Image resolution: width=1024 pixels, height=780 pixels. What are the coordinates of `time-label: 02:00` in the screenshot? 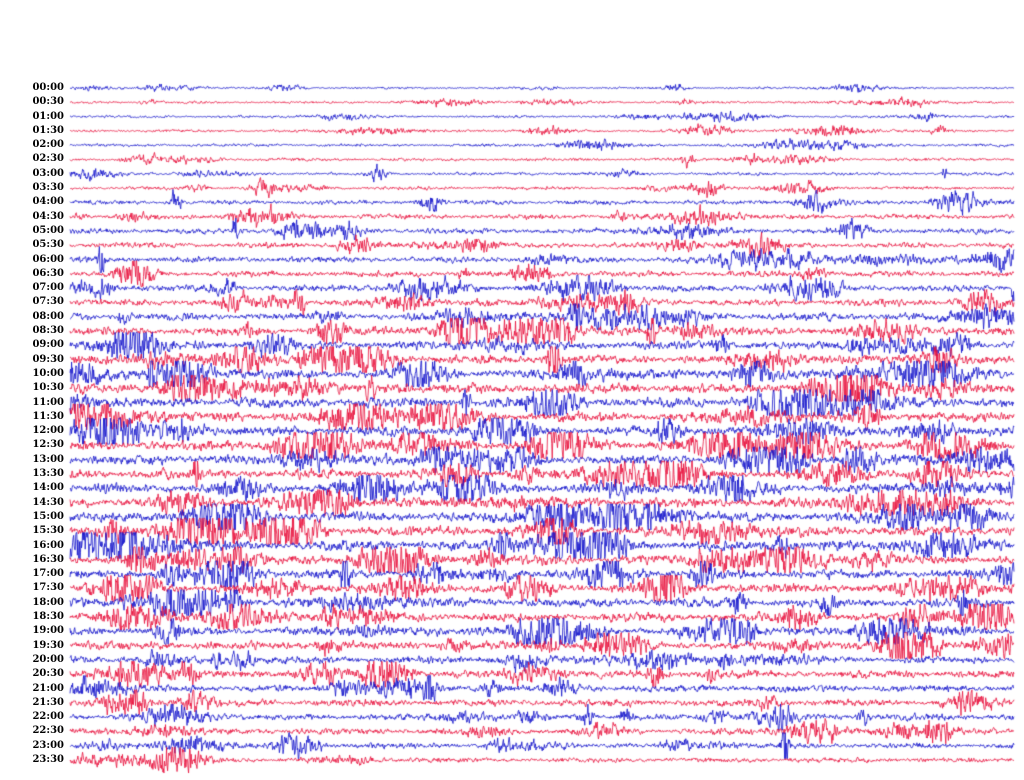 It's located at (48, 145).